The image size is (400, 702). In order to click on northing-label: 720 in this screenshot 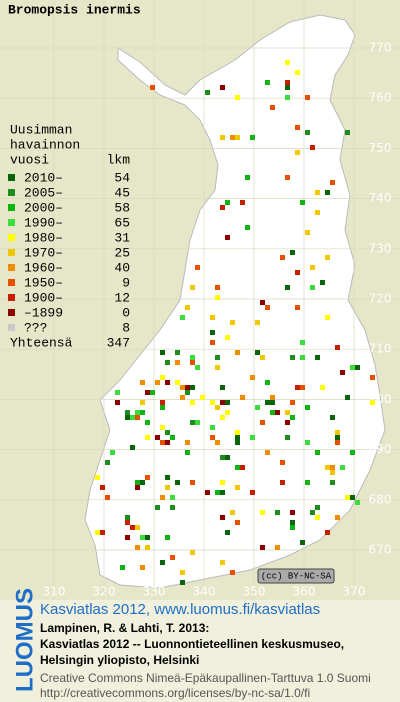, I will do `click(380, 299)`.